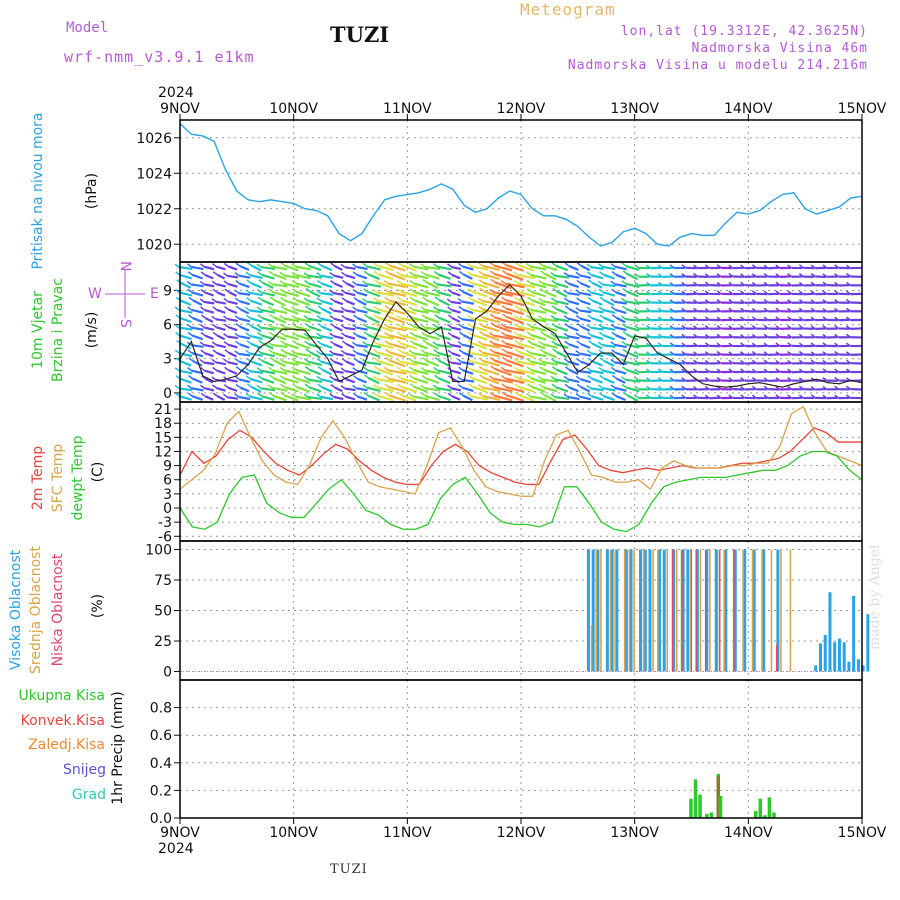  What do you see at coordinates (125, 323) in the screenshot?
I see `compass-s-label: S` at bounding box center [125, 323].